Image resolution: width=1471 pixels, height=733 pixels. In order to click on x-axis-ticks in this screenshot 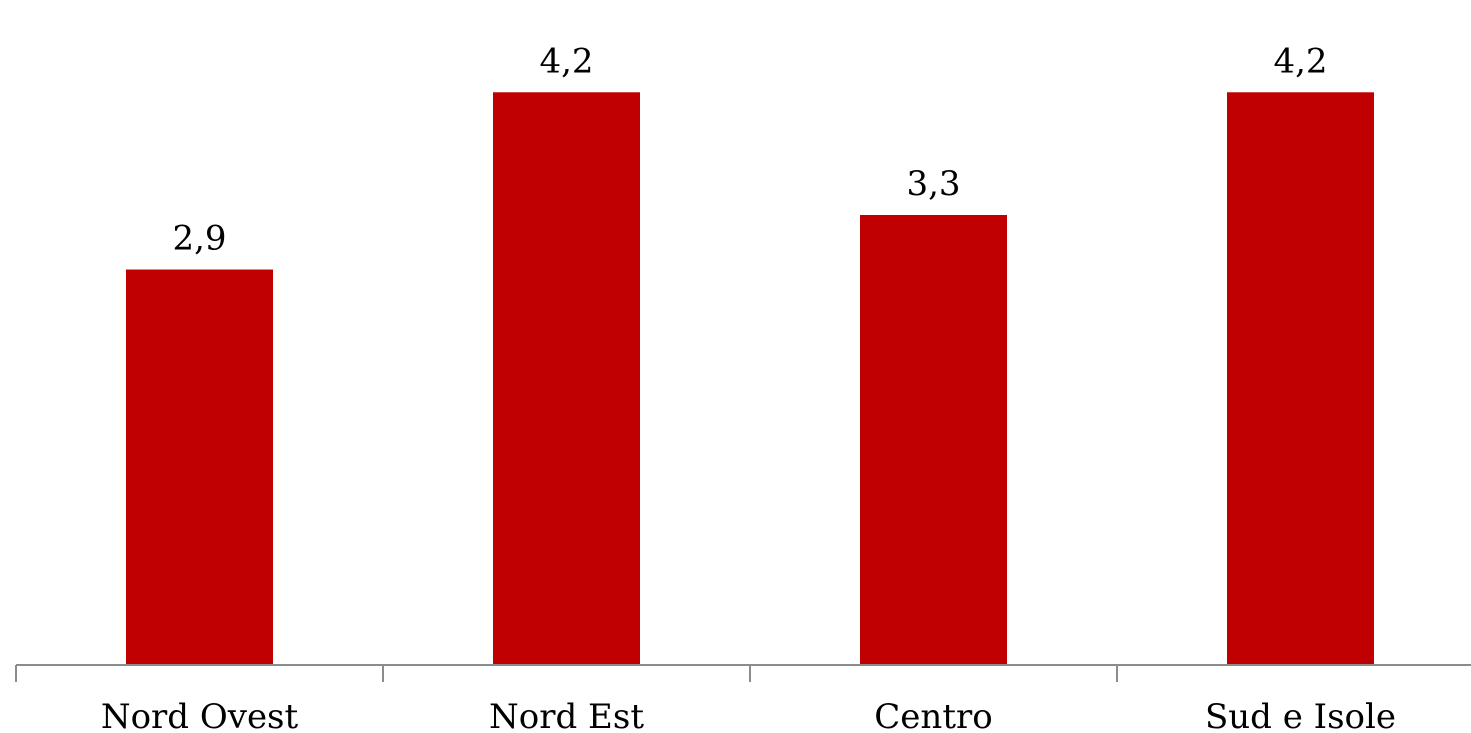, I will do `click(566, 673)`.